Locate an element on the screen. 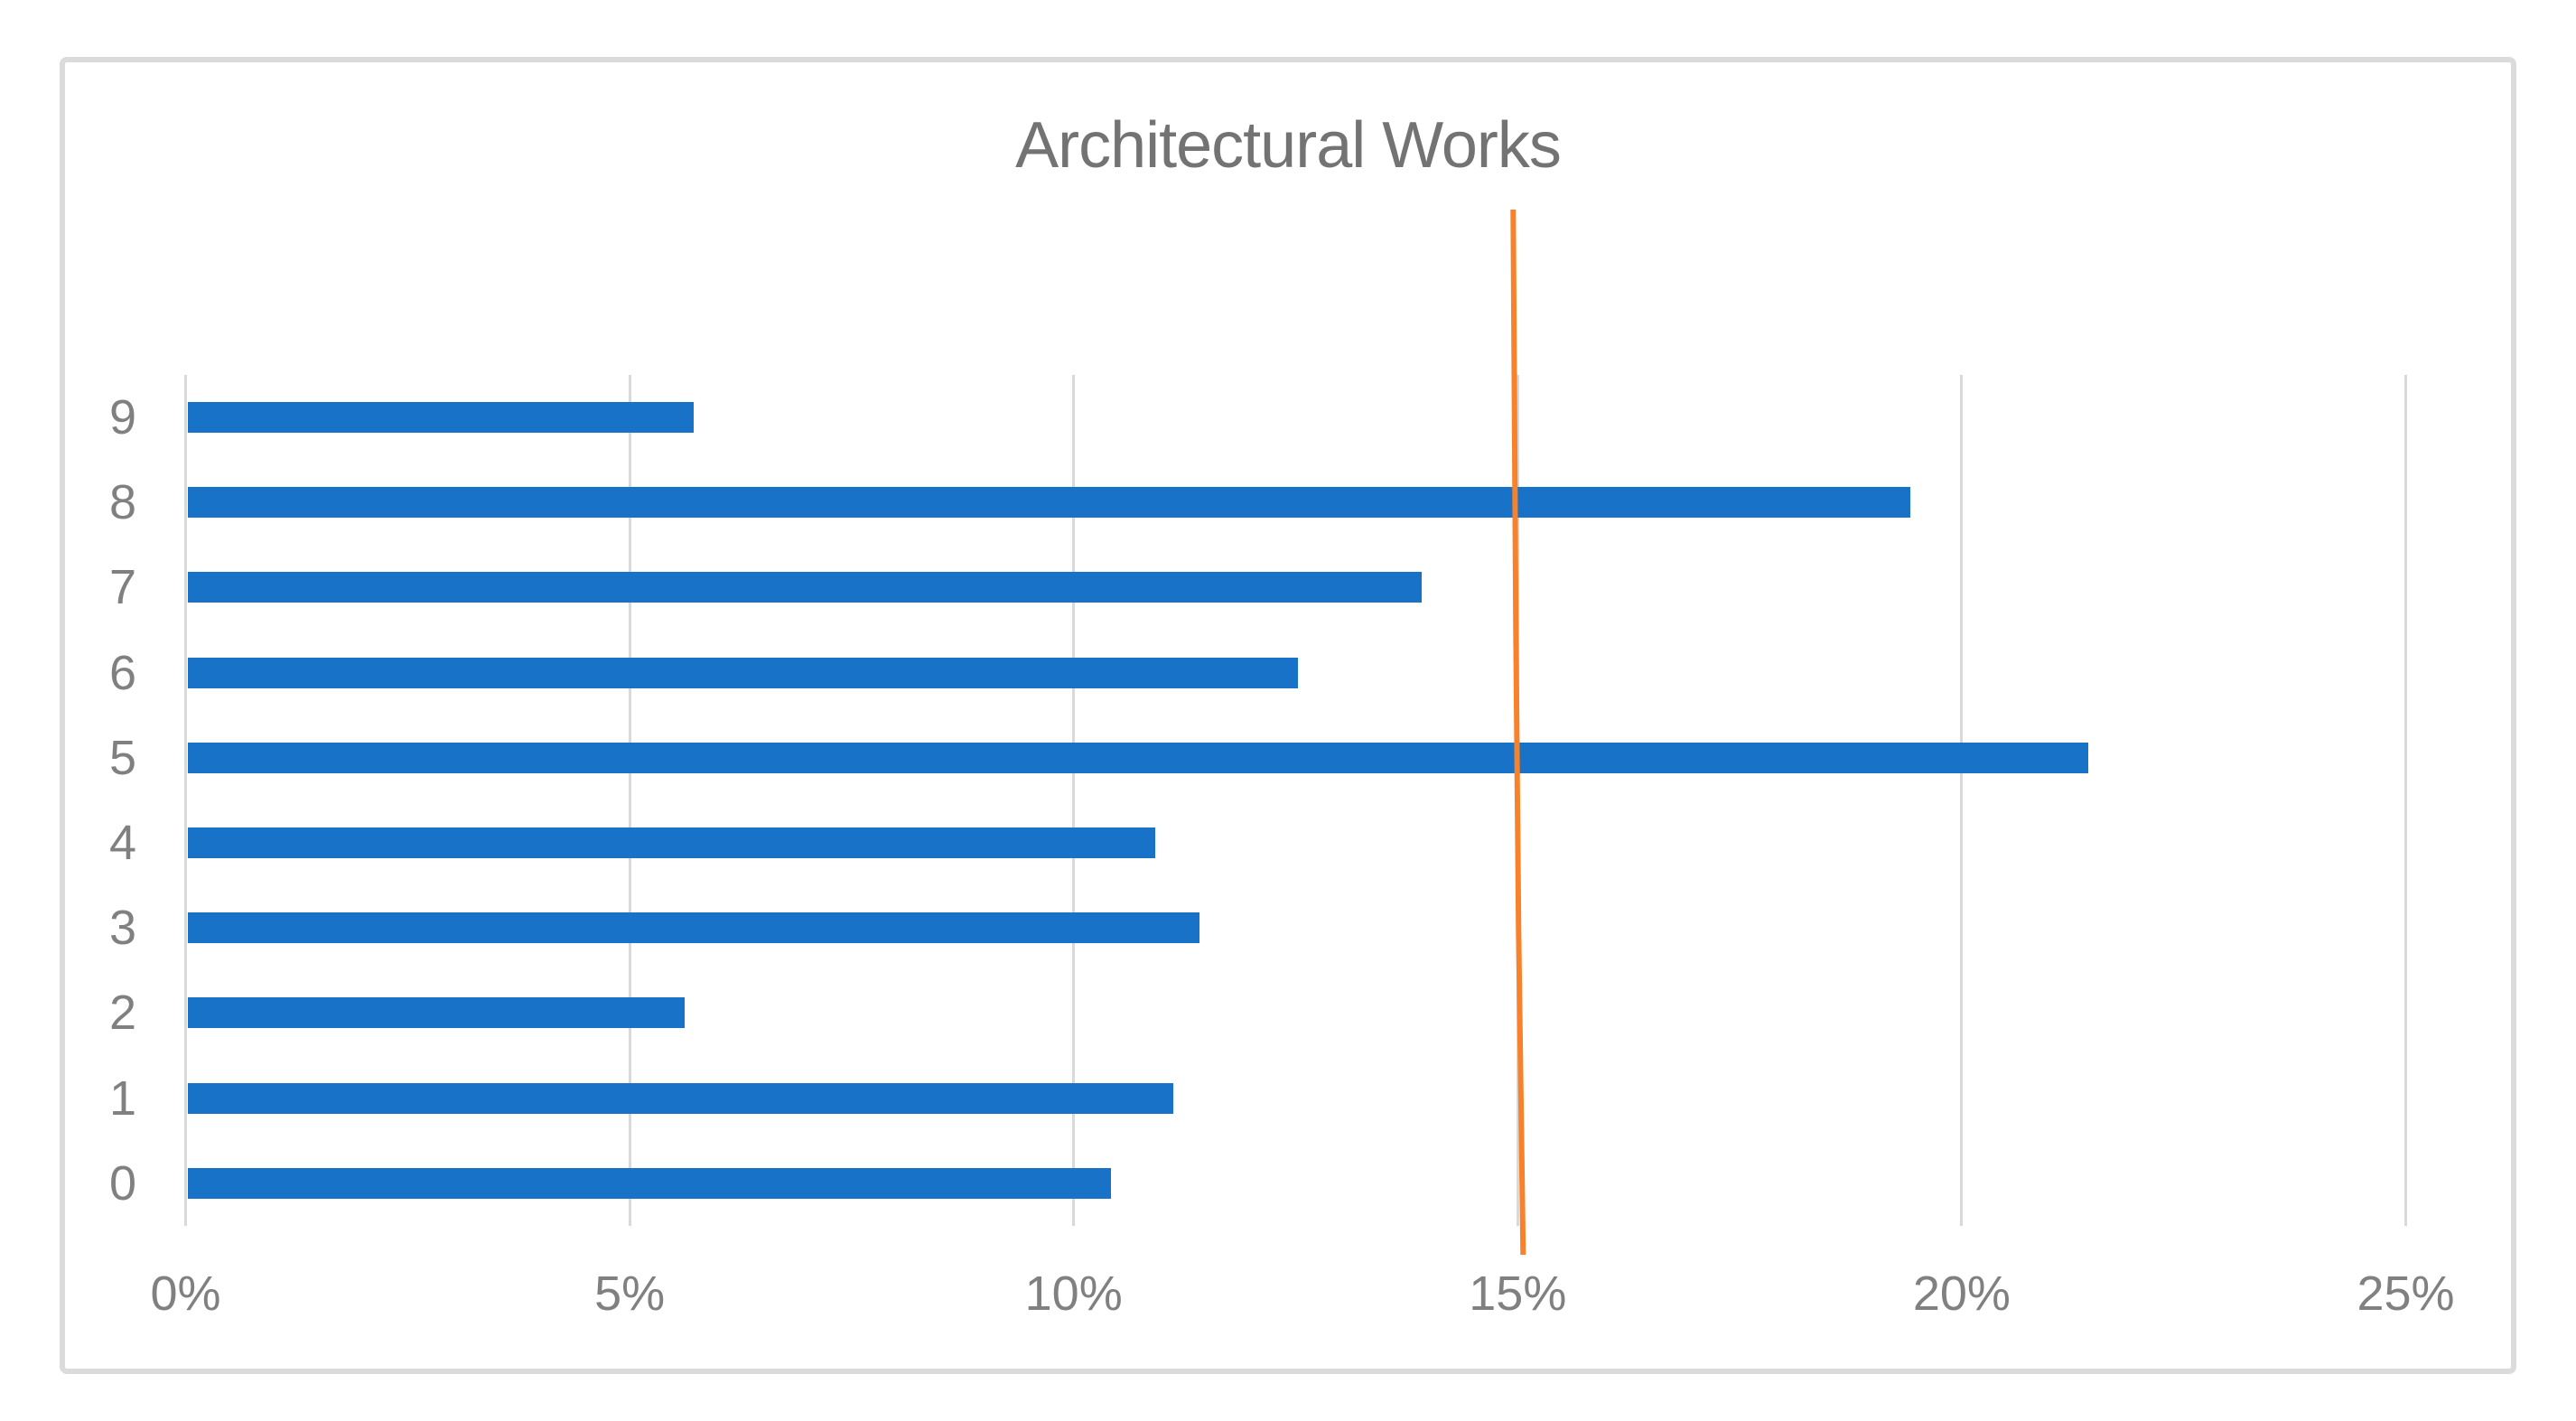  x-tick-label-10pct: 10% is located at coordinates (1073, 1294).